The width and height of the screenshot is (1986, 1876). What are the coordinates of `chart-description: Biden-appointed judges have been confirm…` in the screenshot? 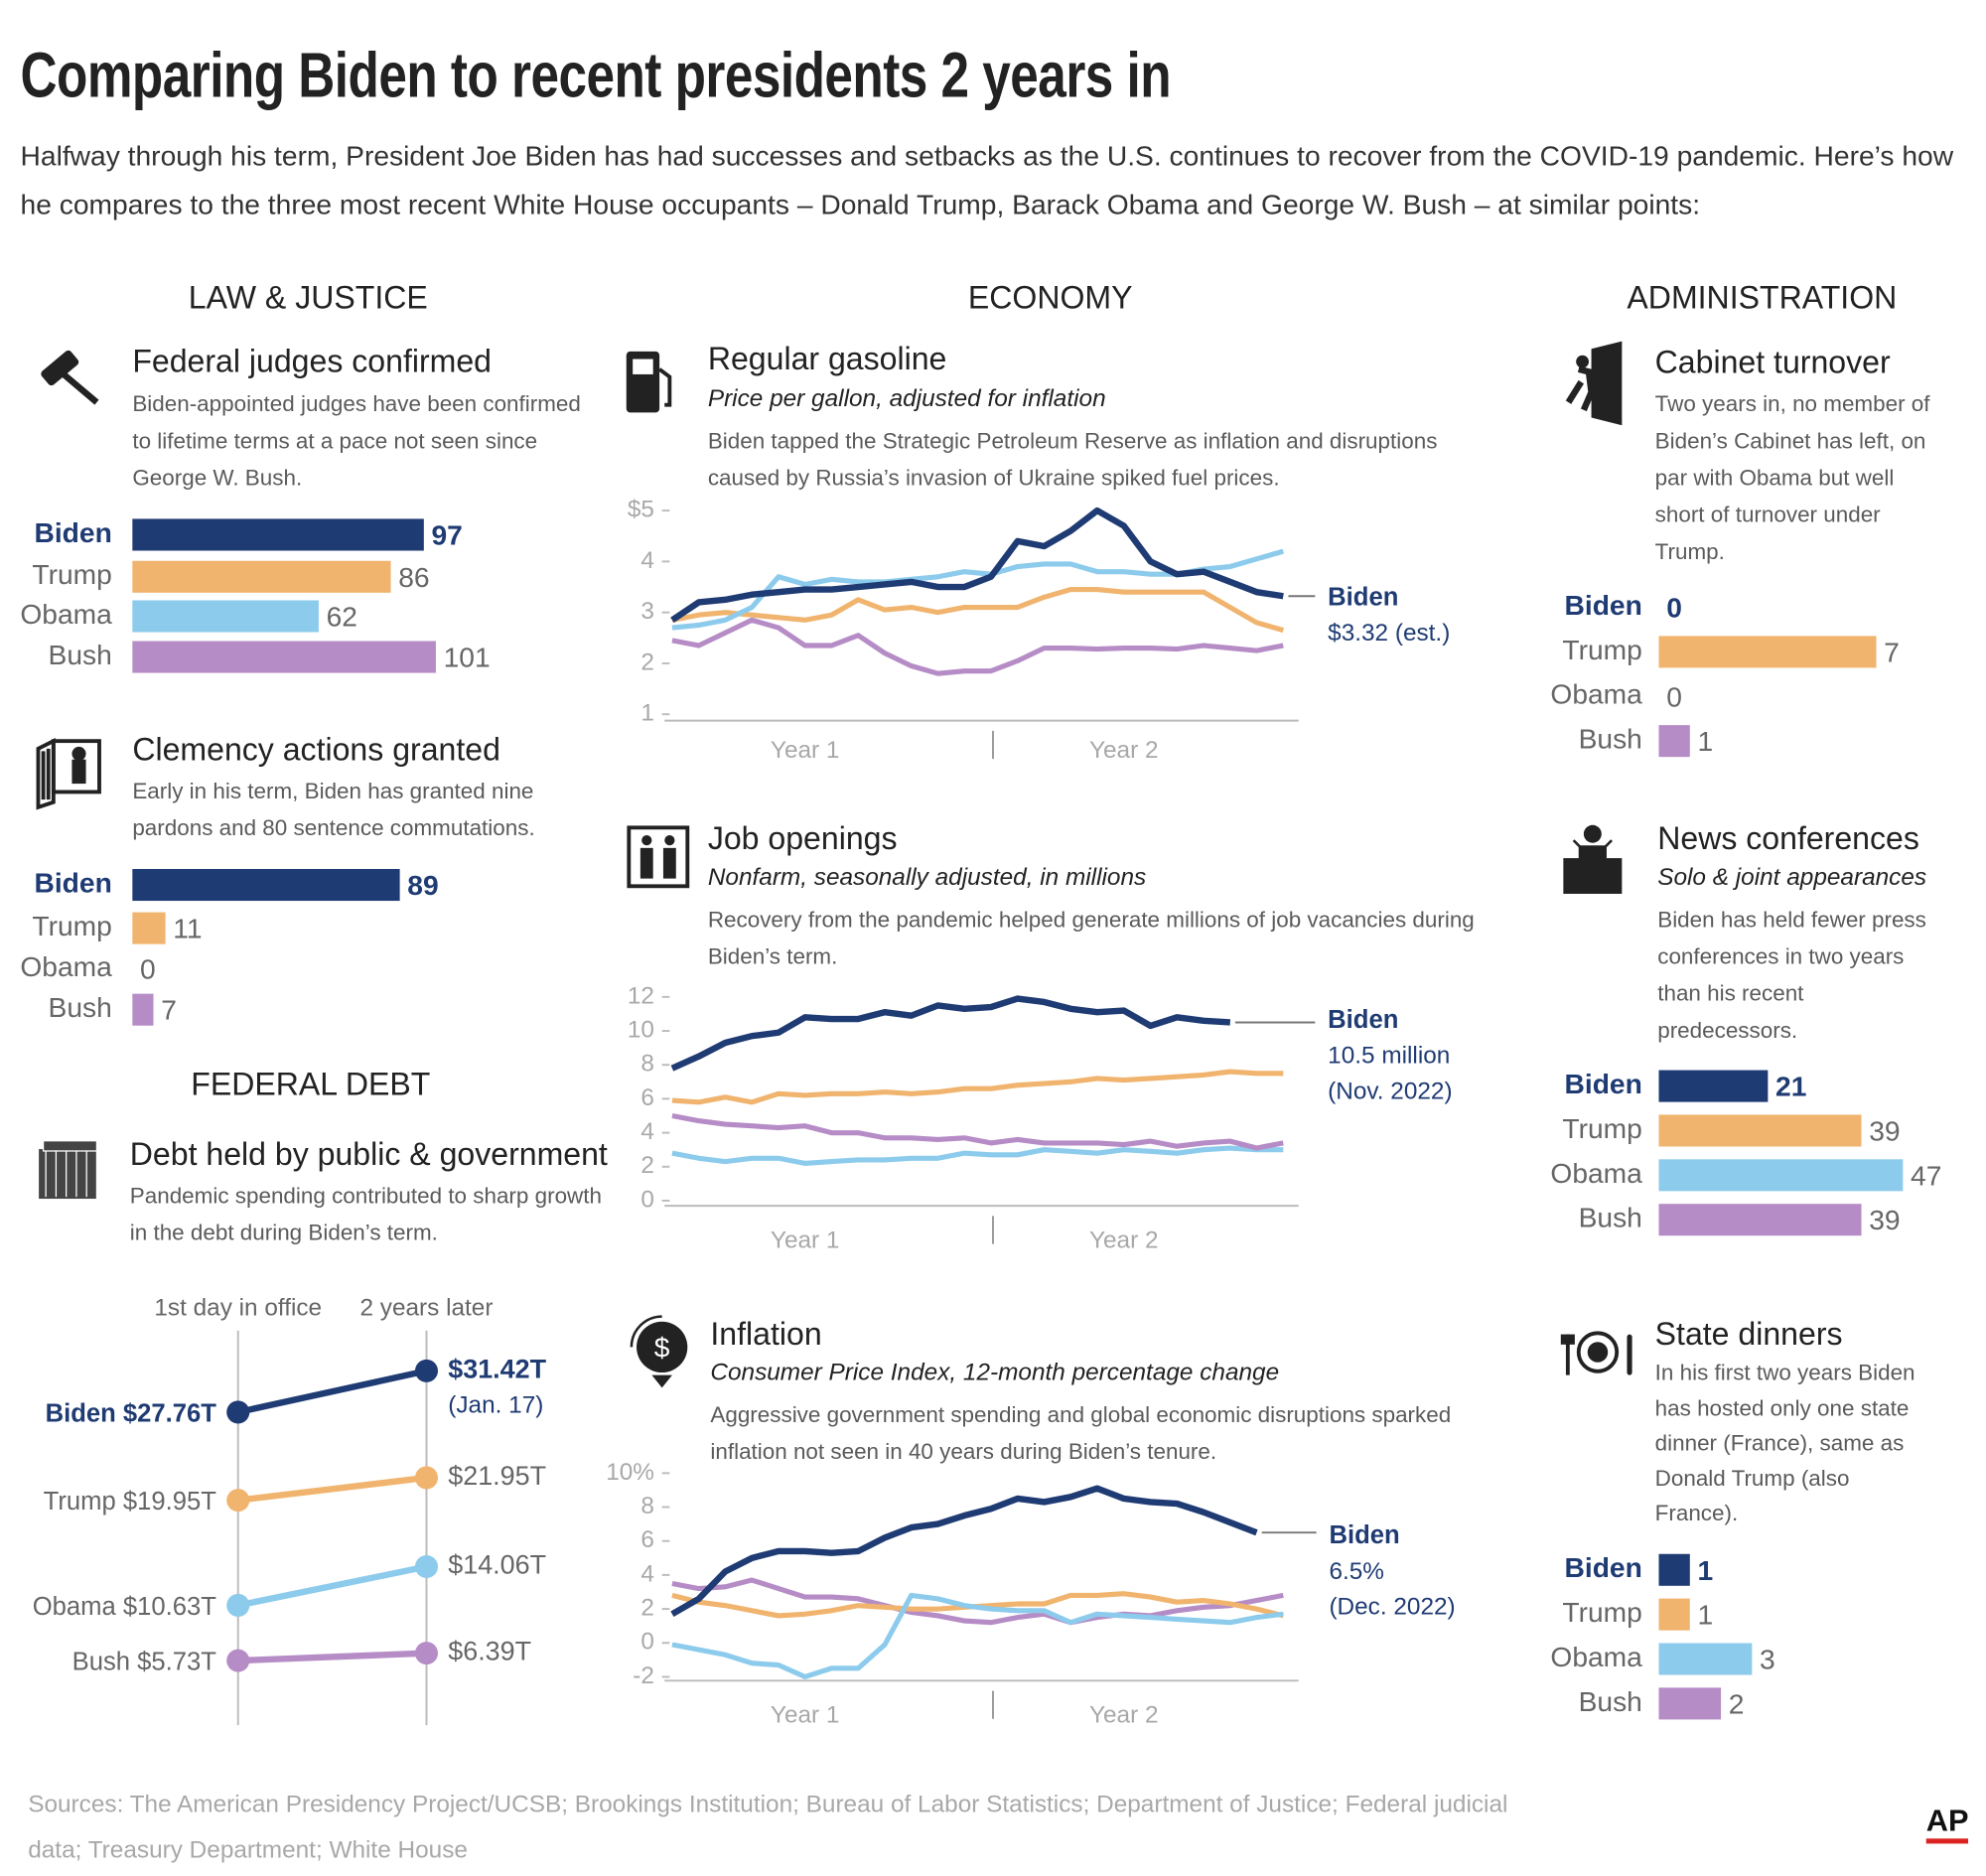 It's located at (356, 440).